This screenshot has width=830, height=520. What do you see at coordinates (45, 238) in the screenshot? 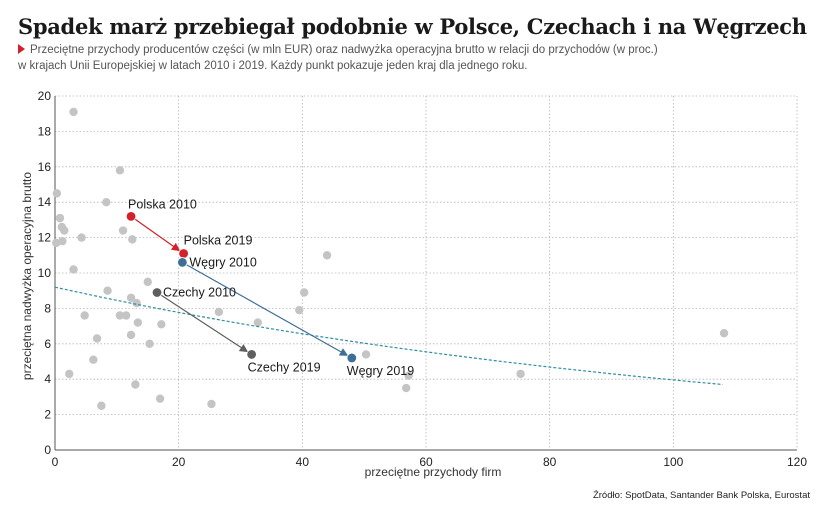
I see `y-tick-label: 12` at bounding box center [45, 238].